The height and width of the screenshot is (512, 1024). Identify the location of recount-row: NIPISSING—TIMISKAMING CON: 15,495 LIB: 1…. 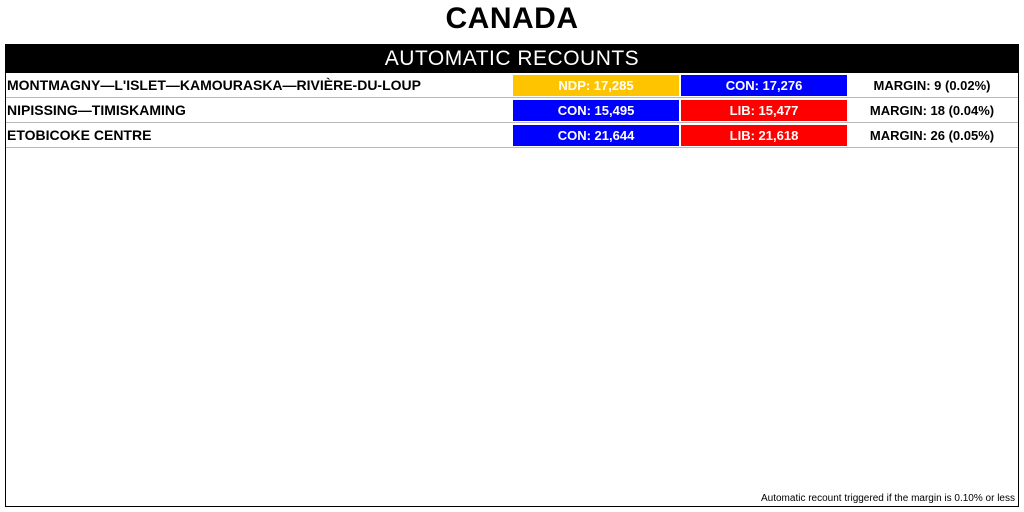
(512, 111).